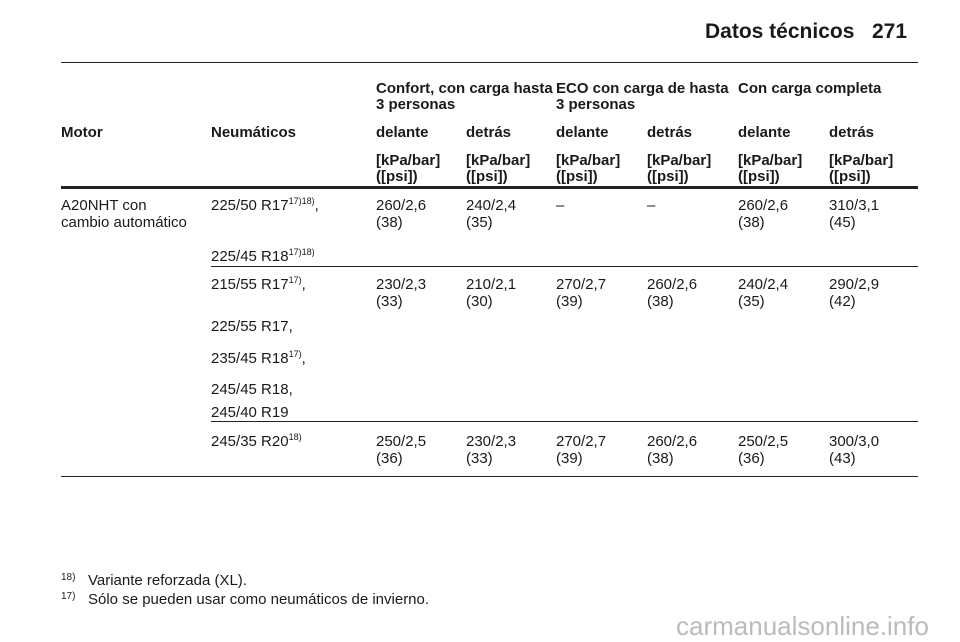 The image size is (960, 642). What do you see at coordinates (250, 205) in the screenshot?
I see `tire-size: 225/50 R17` at bounding box center [250, 205].